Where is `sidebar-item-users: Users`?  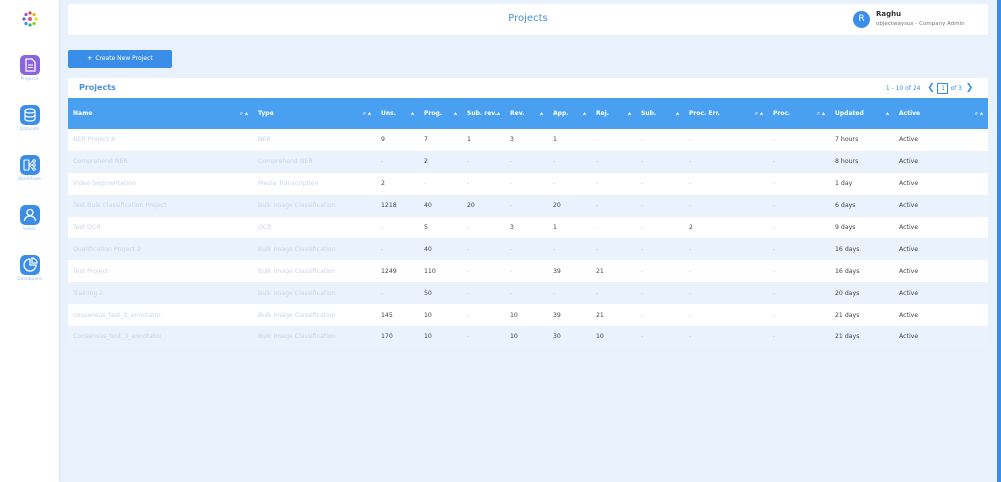
sidebar-item-users: Users is located at coordinates (29, 218).